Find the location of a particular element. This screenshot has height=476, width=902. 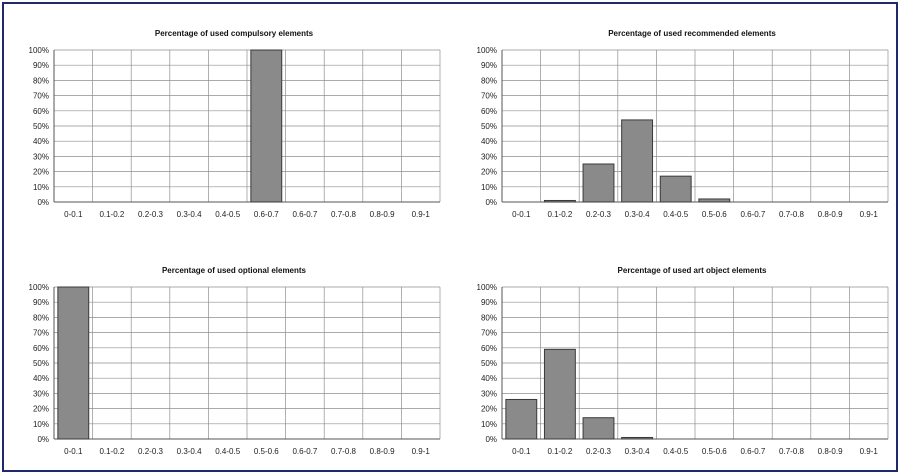

chart-title: Percentage of used optional elements is located at coordinates (234, 270).